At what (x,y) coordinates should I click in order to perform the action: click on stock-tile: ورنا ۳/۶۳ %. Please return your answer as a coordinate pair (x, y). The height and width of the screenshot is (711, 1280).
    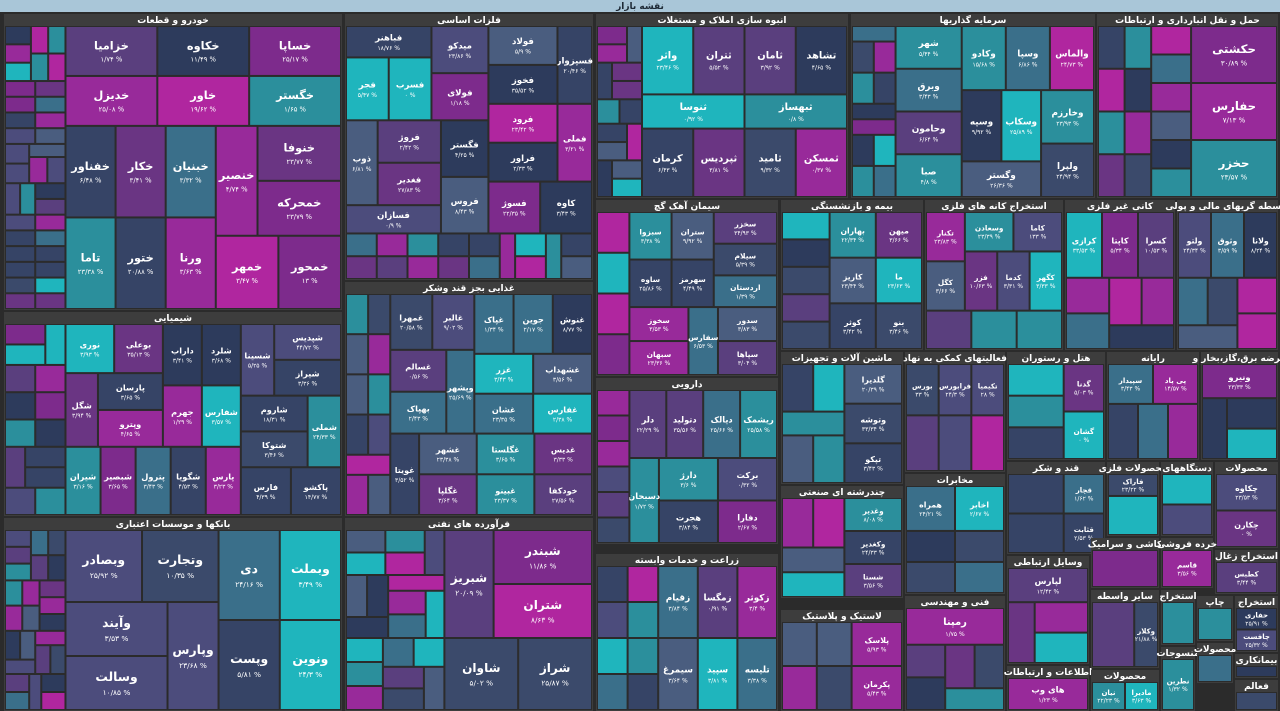
    Looking at the image, I should click on (190, 263).